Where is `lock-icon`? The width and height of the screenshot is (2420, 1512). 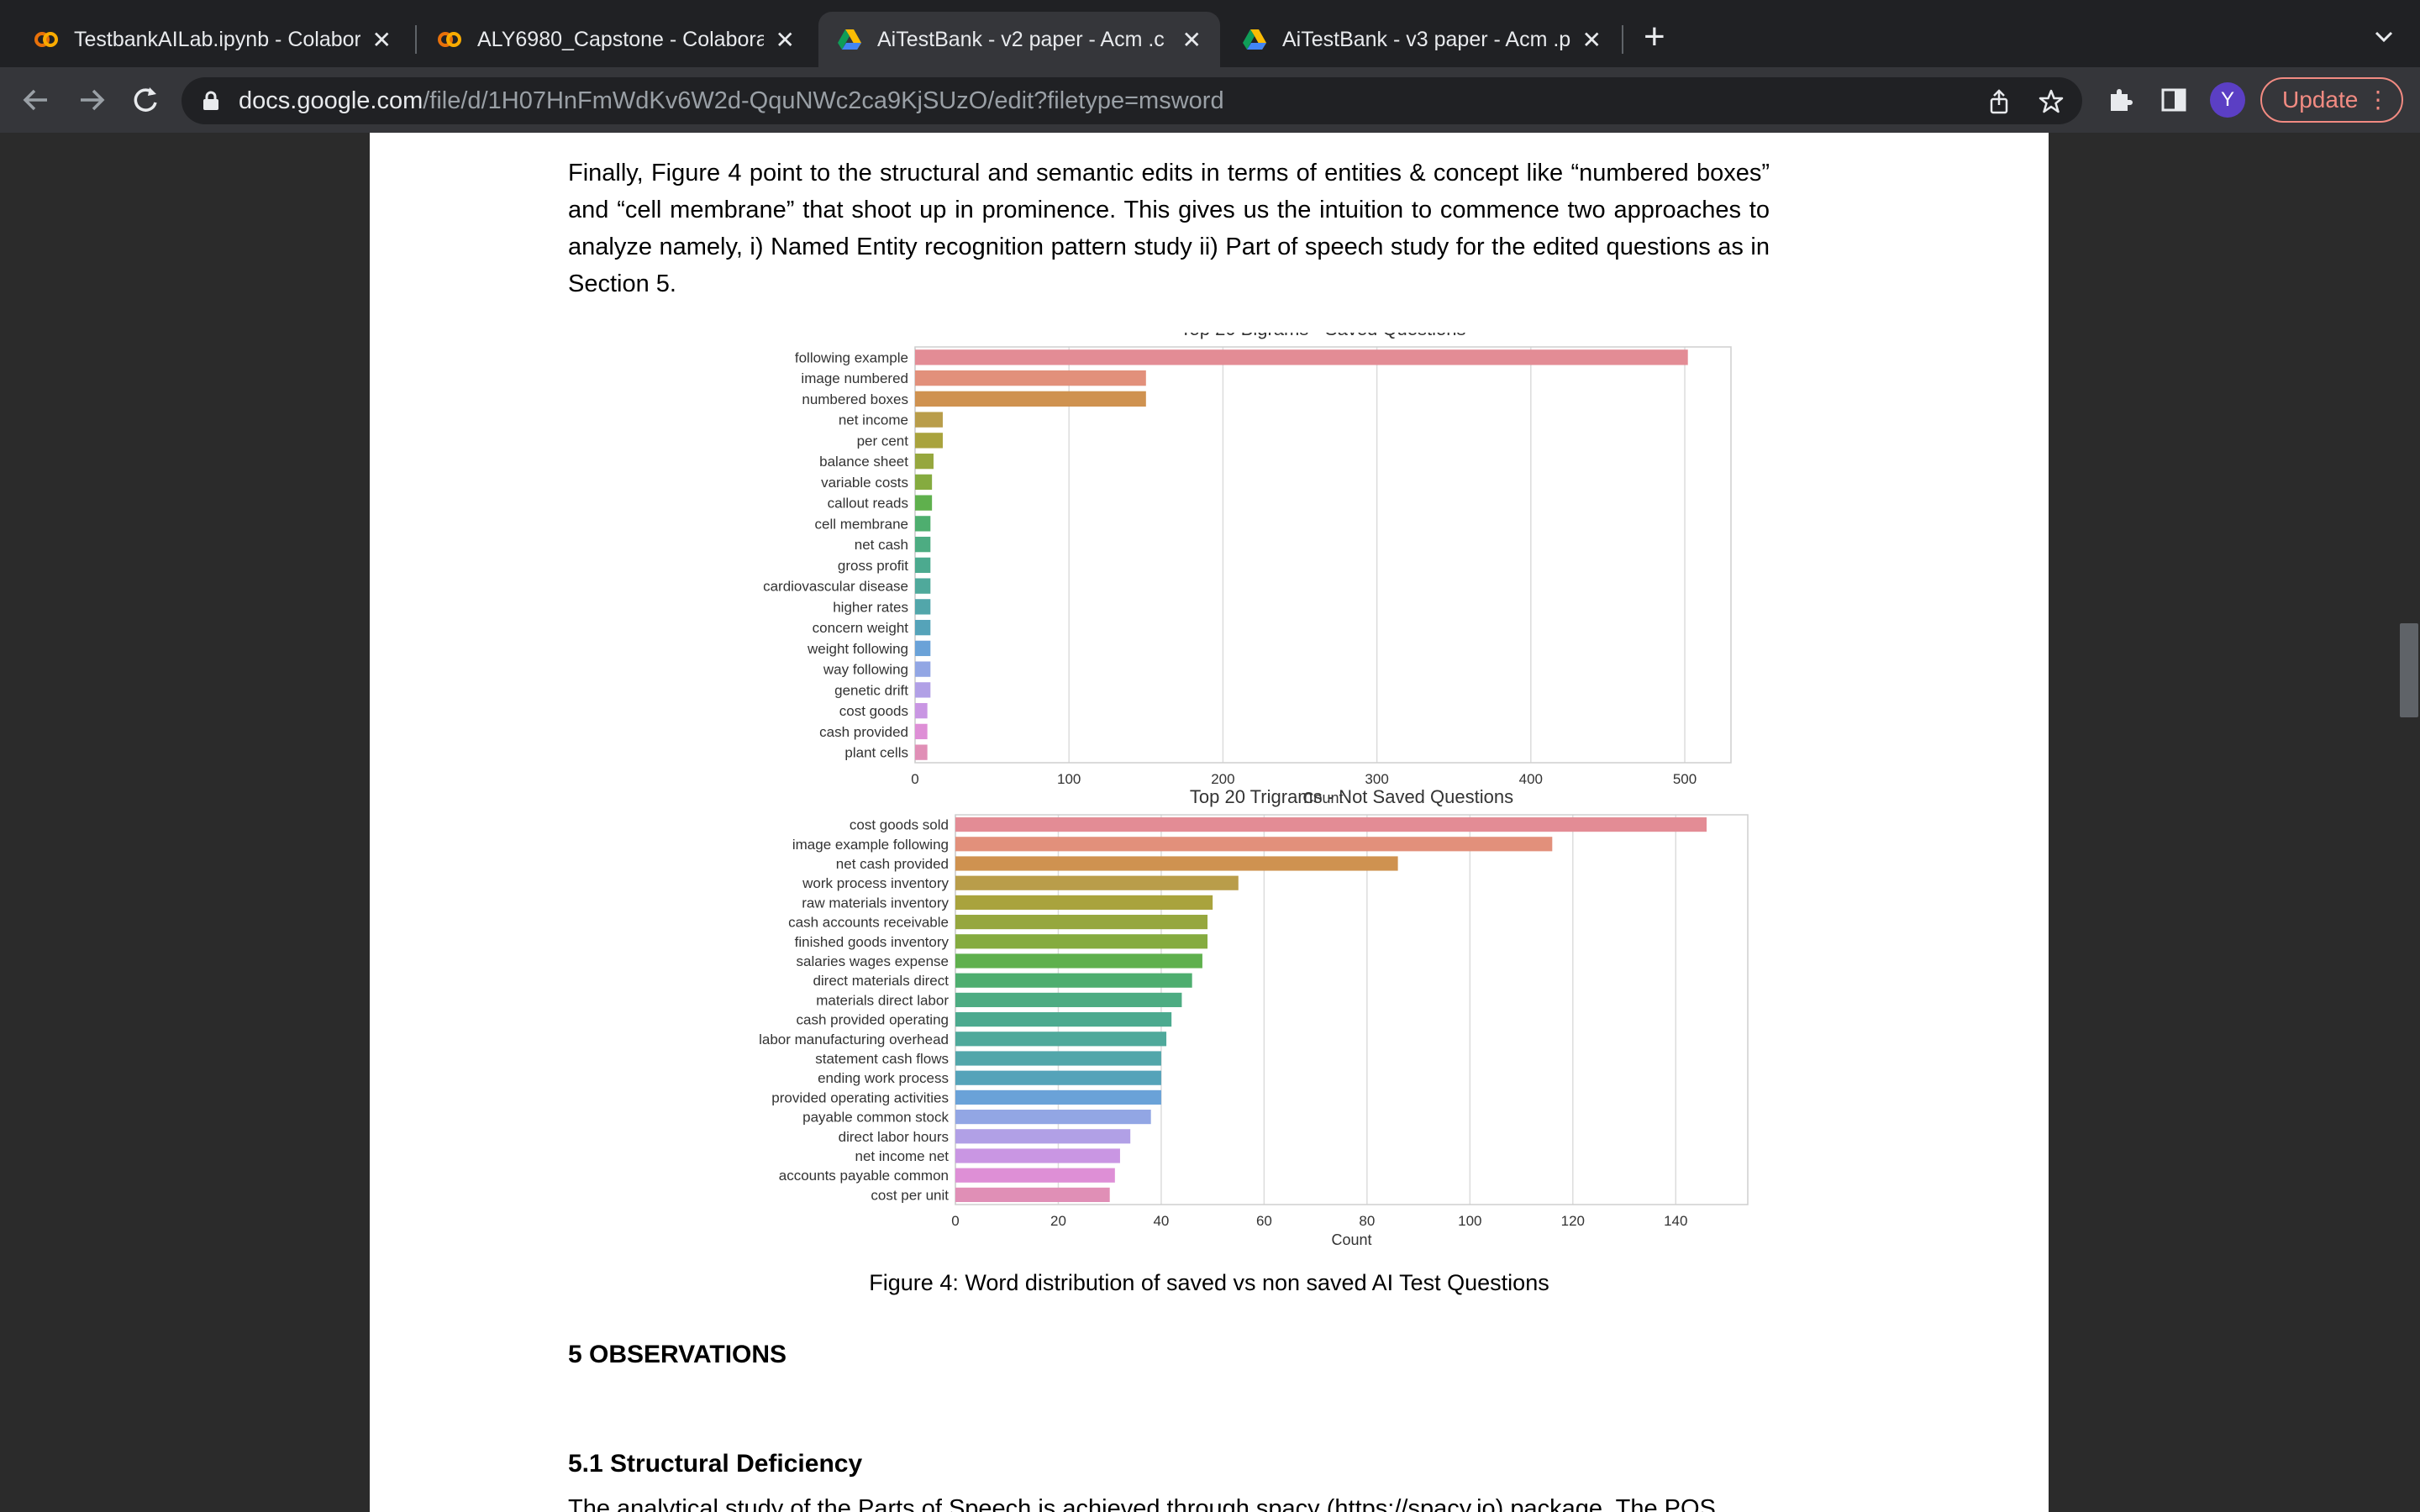 lock-icon is located at coordinates (211, 101).